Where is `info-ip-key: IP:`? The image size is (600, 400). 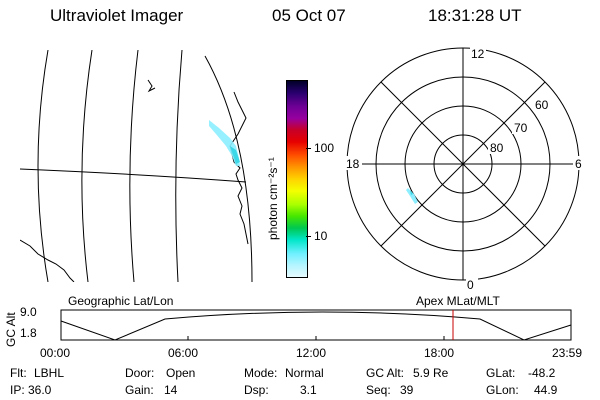
info-ip-key: IP: is located at coordinates (17, 390).